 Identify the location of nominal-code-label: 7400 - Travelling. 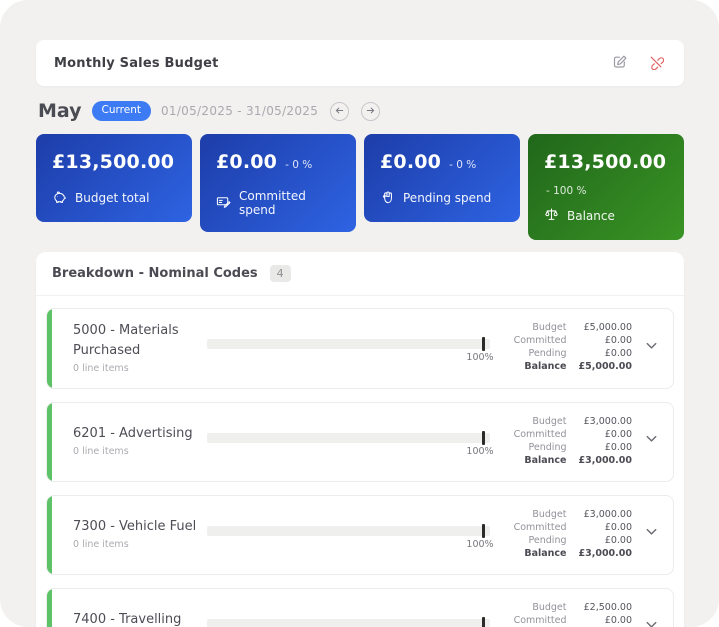
(127, 619).